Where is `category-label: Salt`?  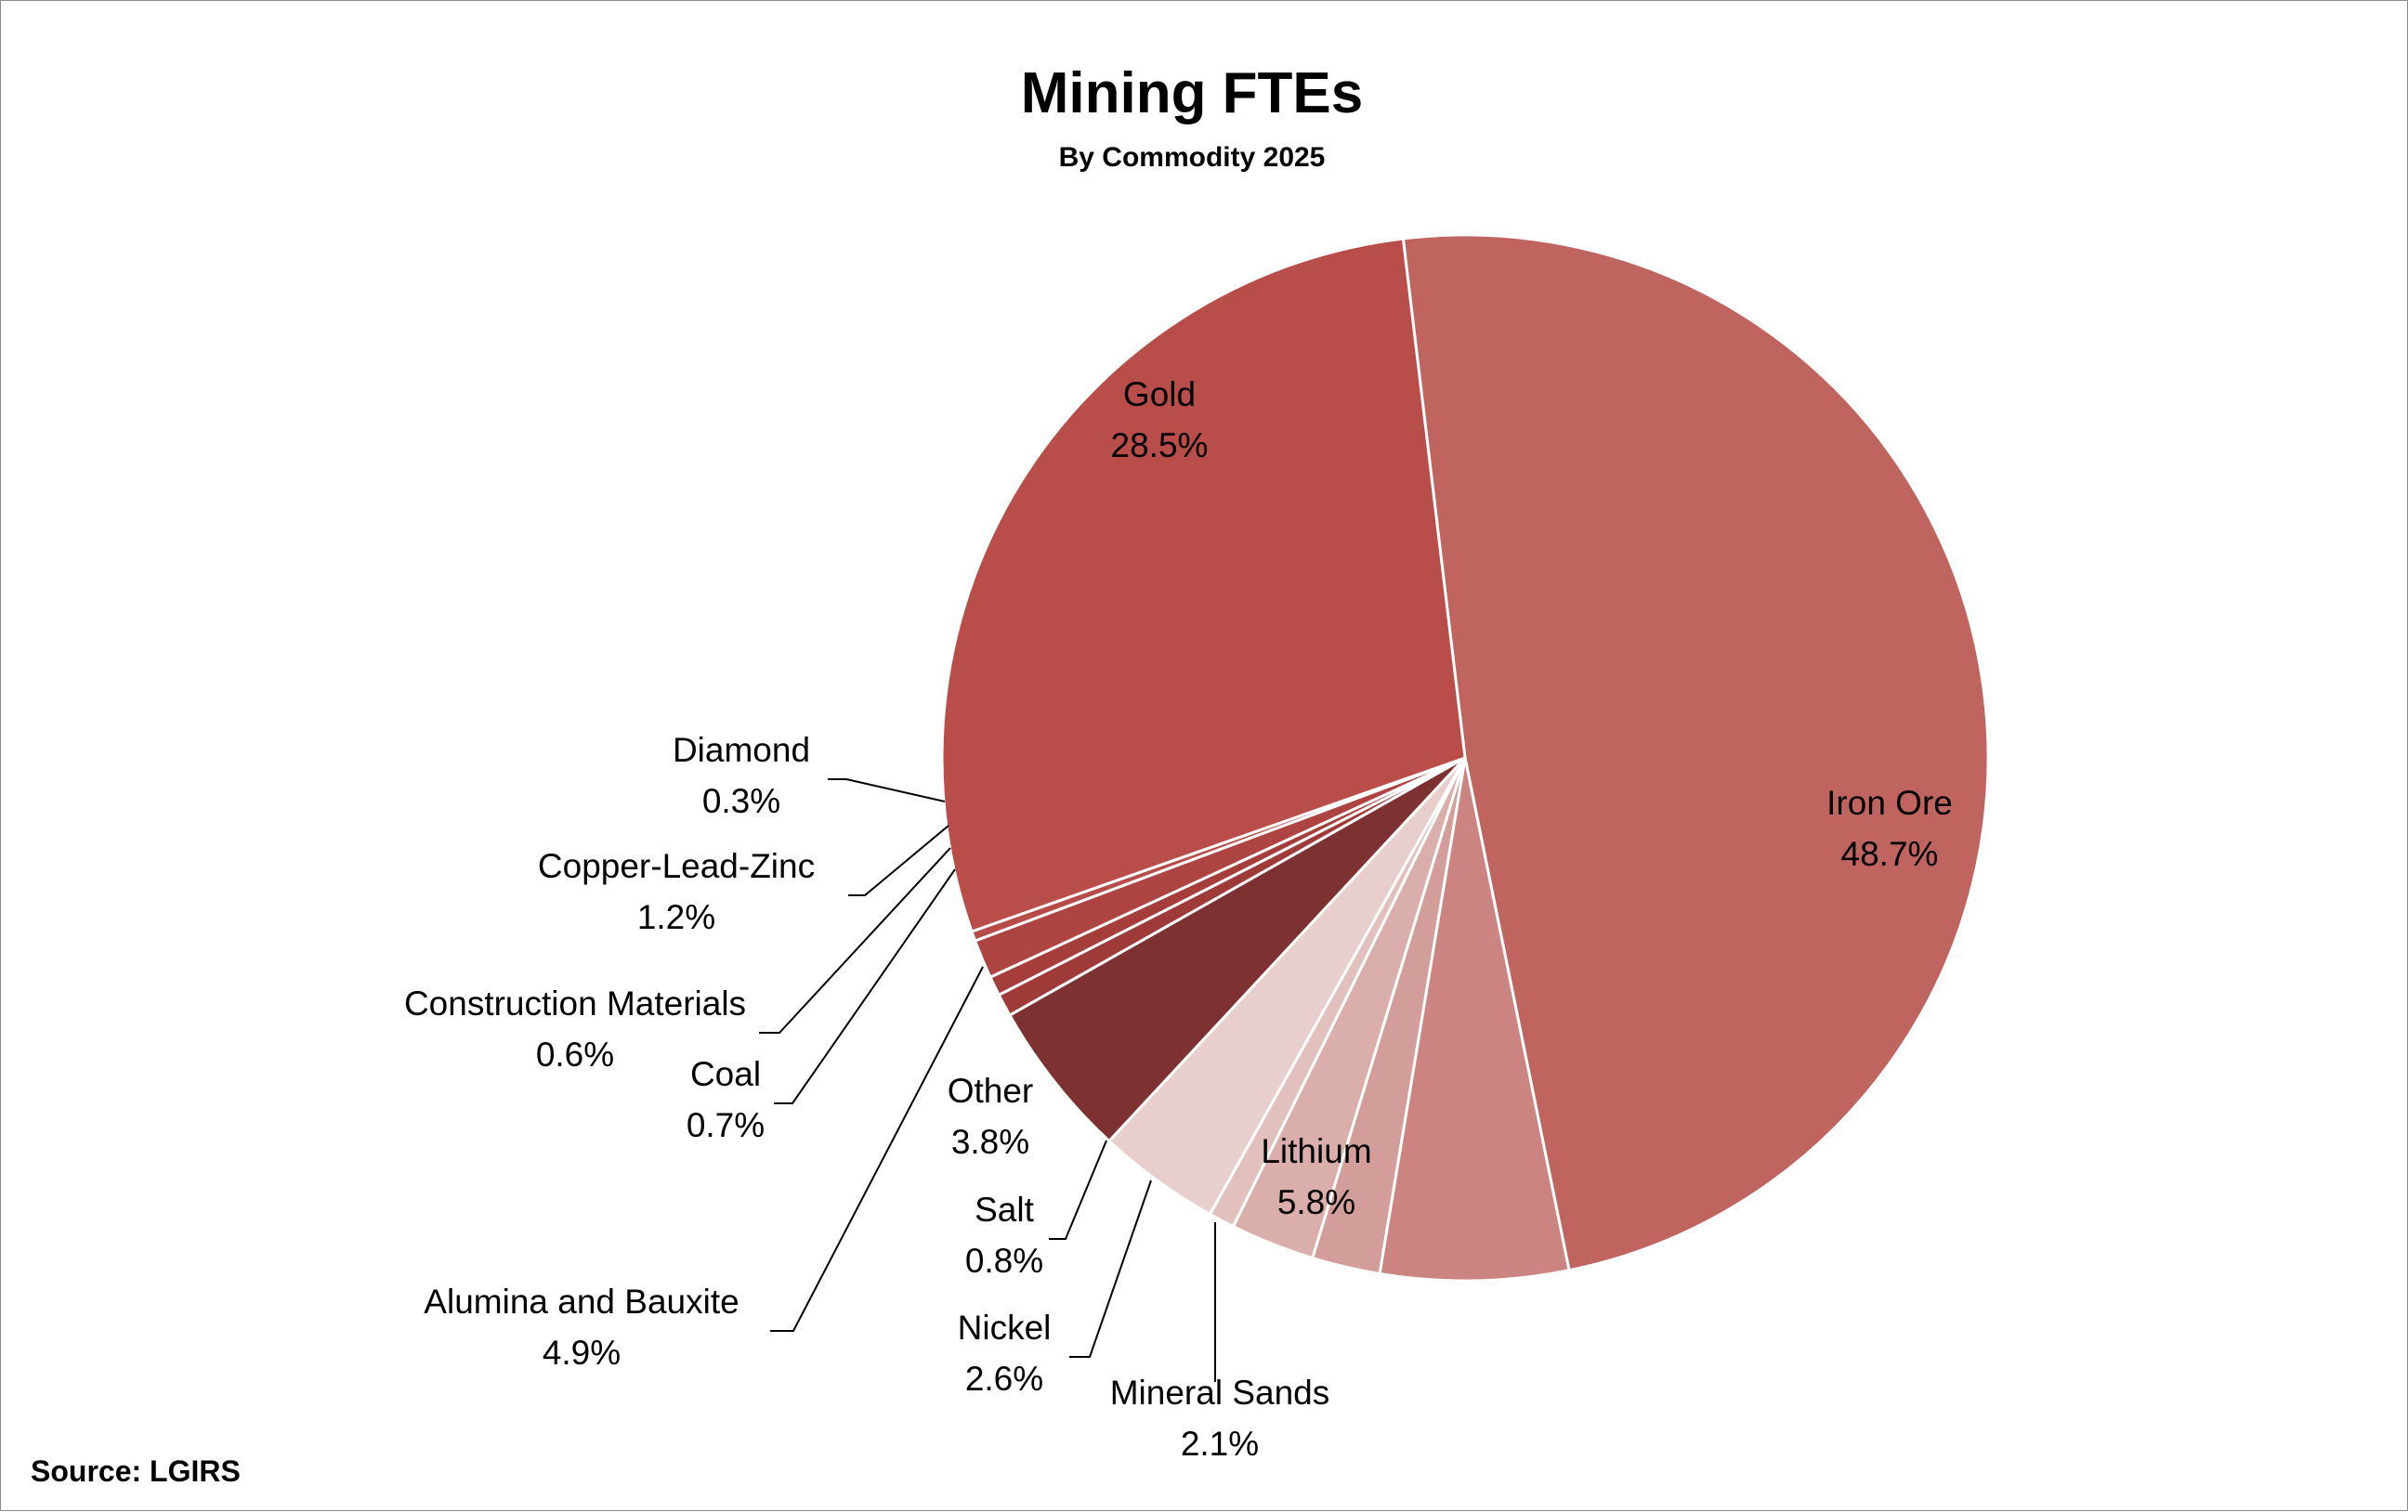 category-label: Salt is located at coordinates (1004, 1210).